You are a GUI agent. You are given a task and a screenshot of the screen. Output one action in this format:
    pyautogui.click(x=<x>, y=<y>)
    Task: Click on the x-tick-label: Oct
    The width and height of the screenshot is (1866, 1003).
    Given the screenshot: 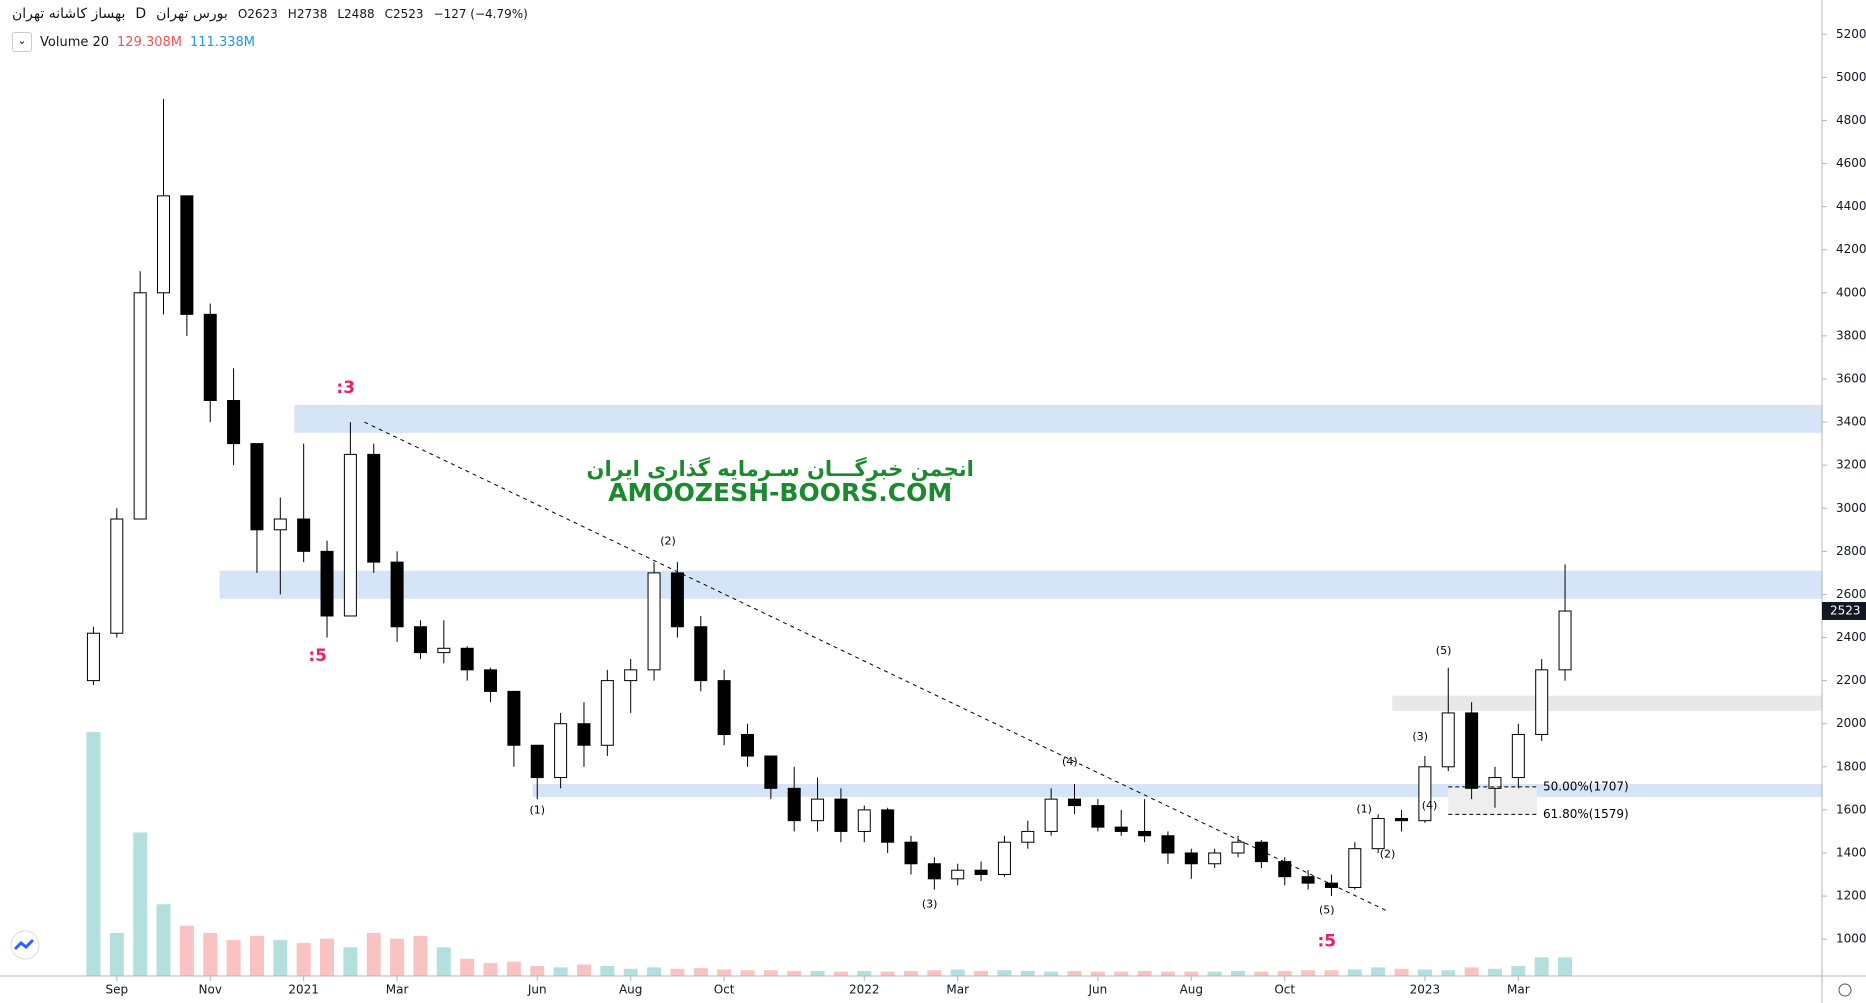 What is the action you would take?
    pyautogui.click(x=1284, y=990)
    